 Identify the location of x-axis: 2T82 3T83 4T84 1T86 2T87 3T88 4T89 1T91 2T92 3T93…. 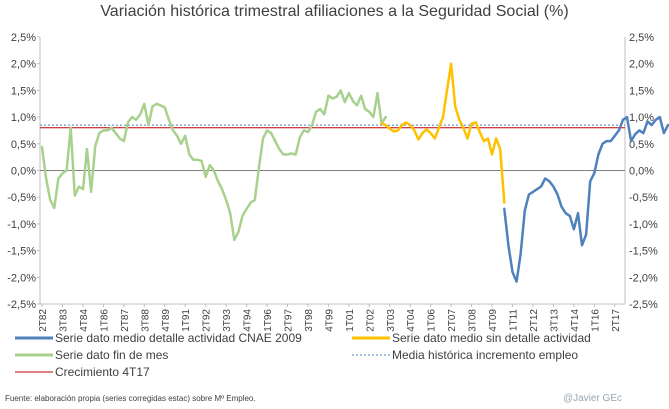
(330, 318).